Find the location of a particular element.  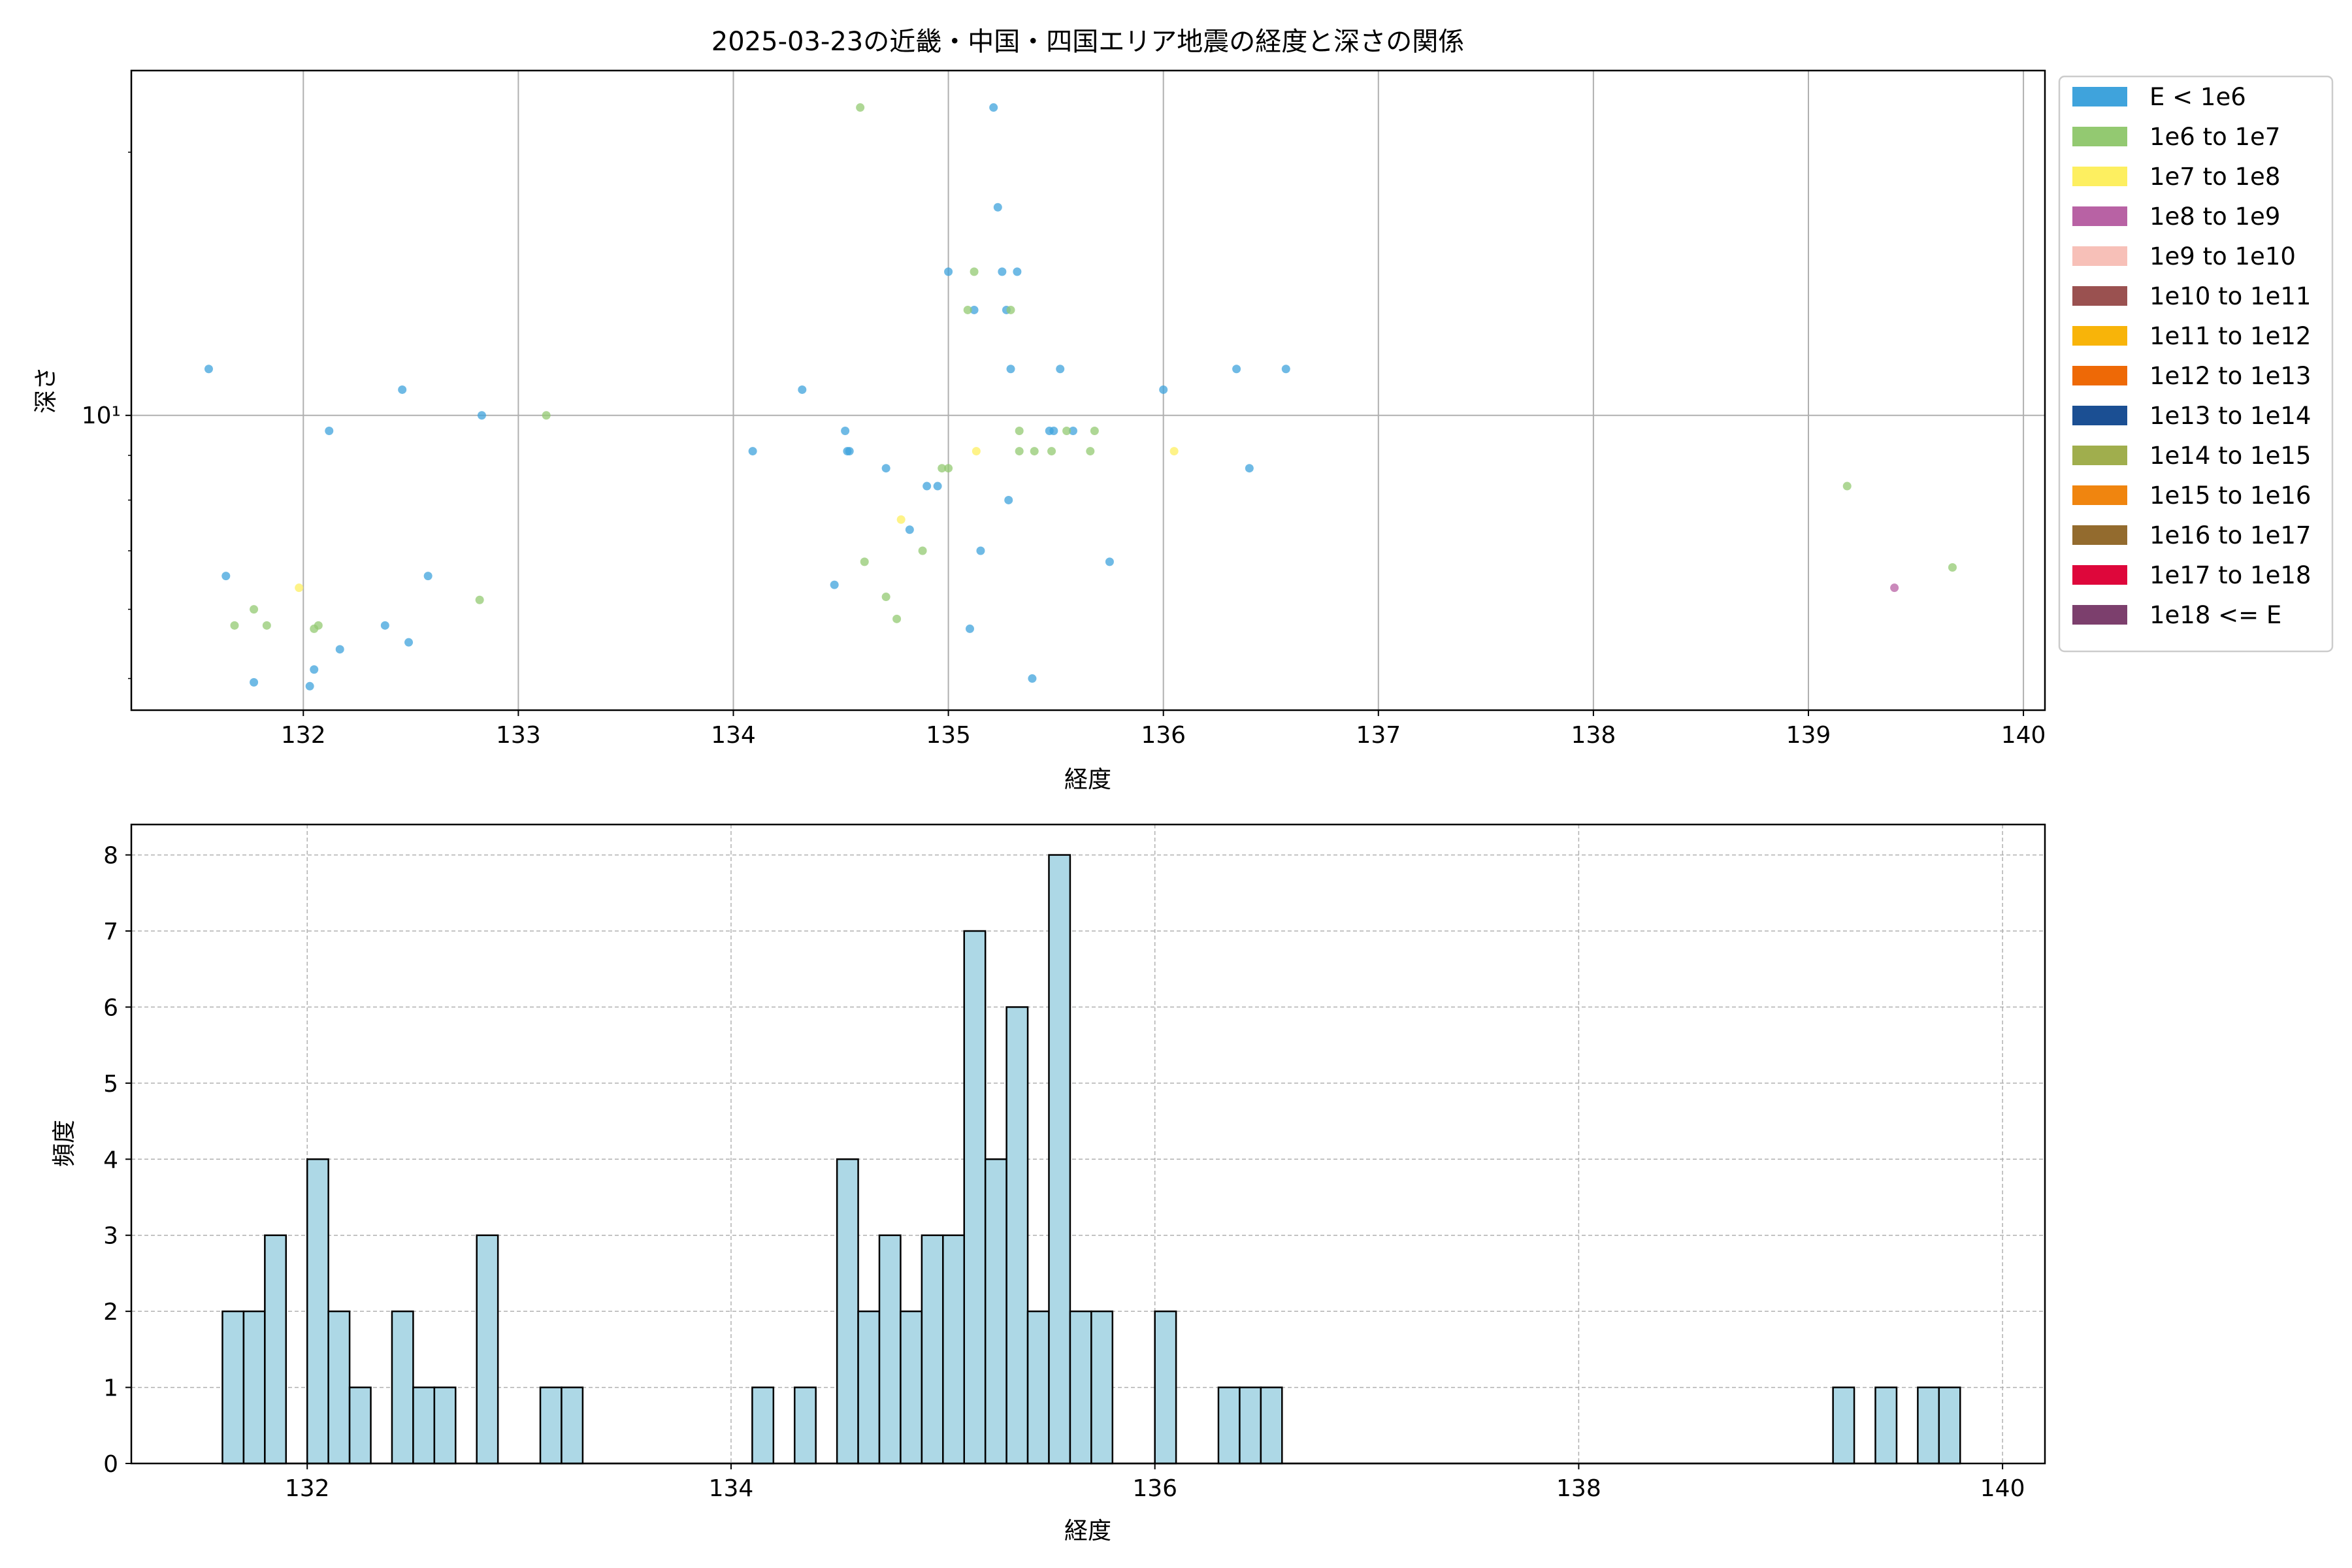

legend-label: 1e11 to 1e12 is located at coordinates (2230, 336).